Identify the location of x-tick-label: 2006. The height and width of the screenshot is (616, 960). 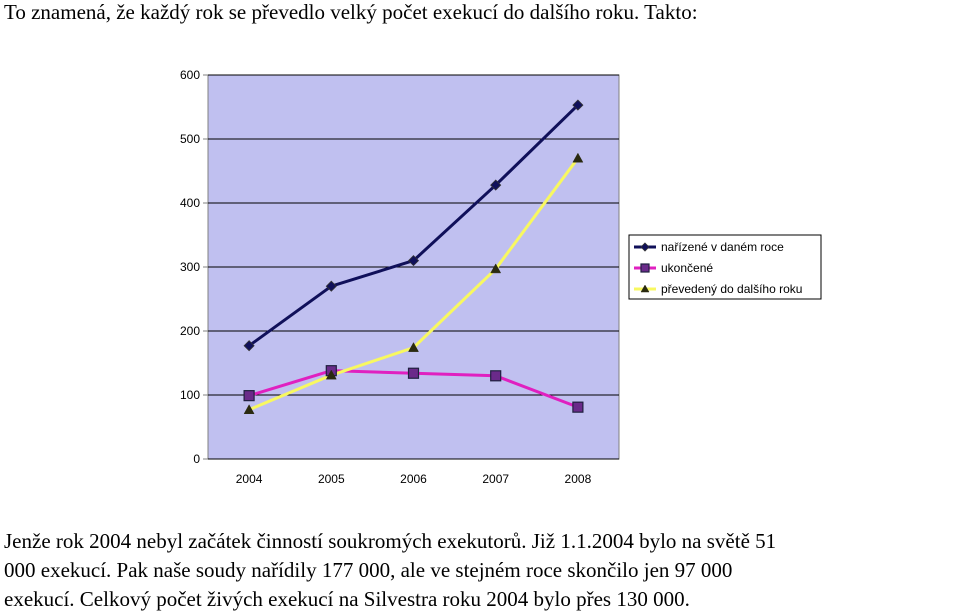
(413, 479).